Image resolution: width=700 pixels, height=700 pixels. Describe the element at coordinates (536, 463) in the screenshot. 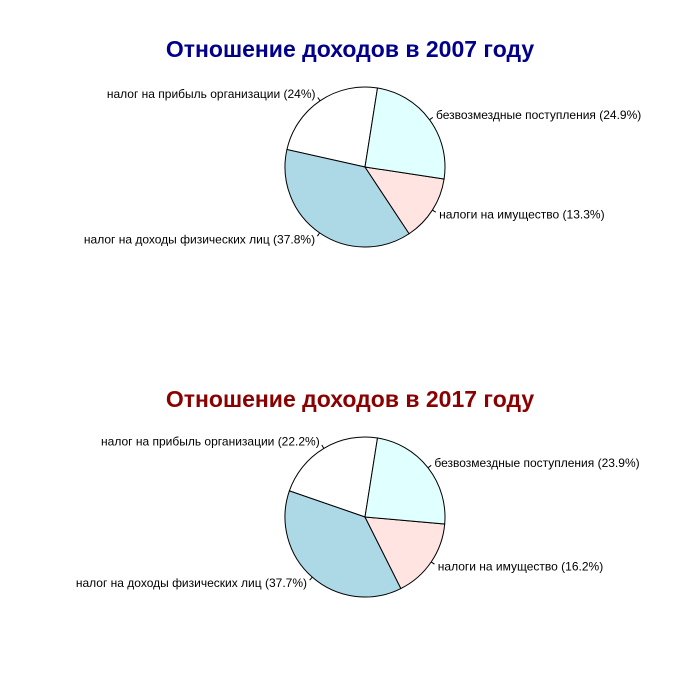

I see `pie-slice-label: безвозмездные поступления (23.9%)` at that location.